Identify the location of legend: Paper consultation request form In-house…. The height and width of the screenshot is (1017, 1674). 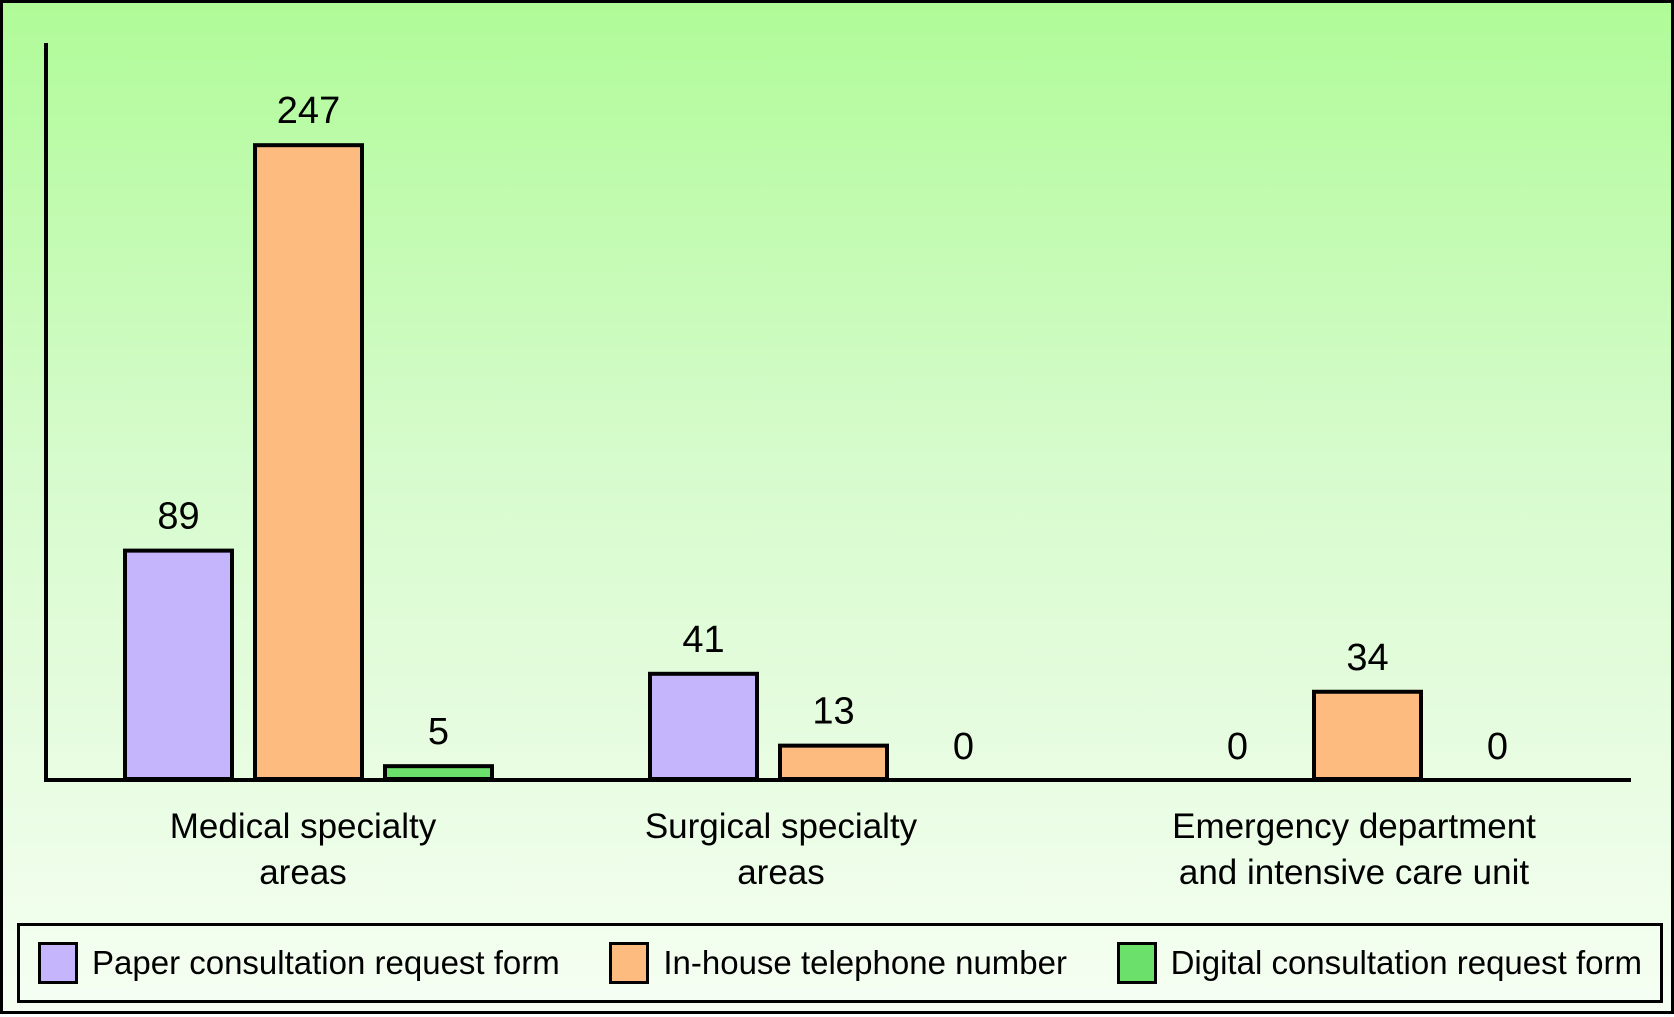
(840, 963).